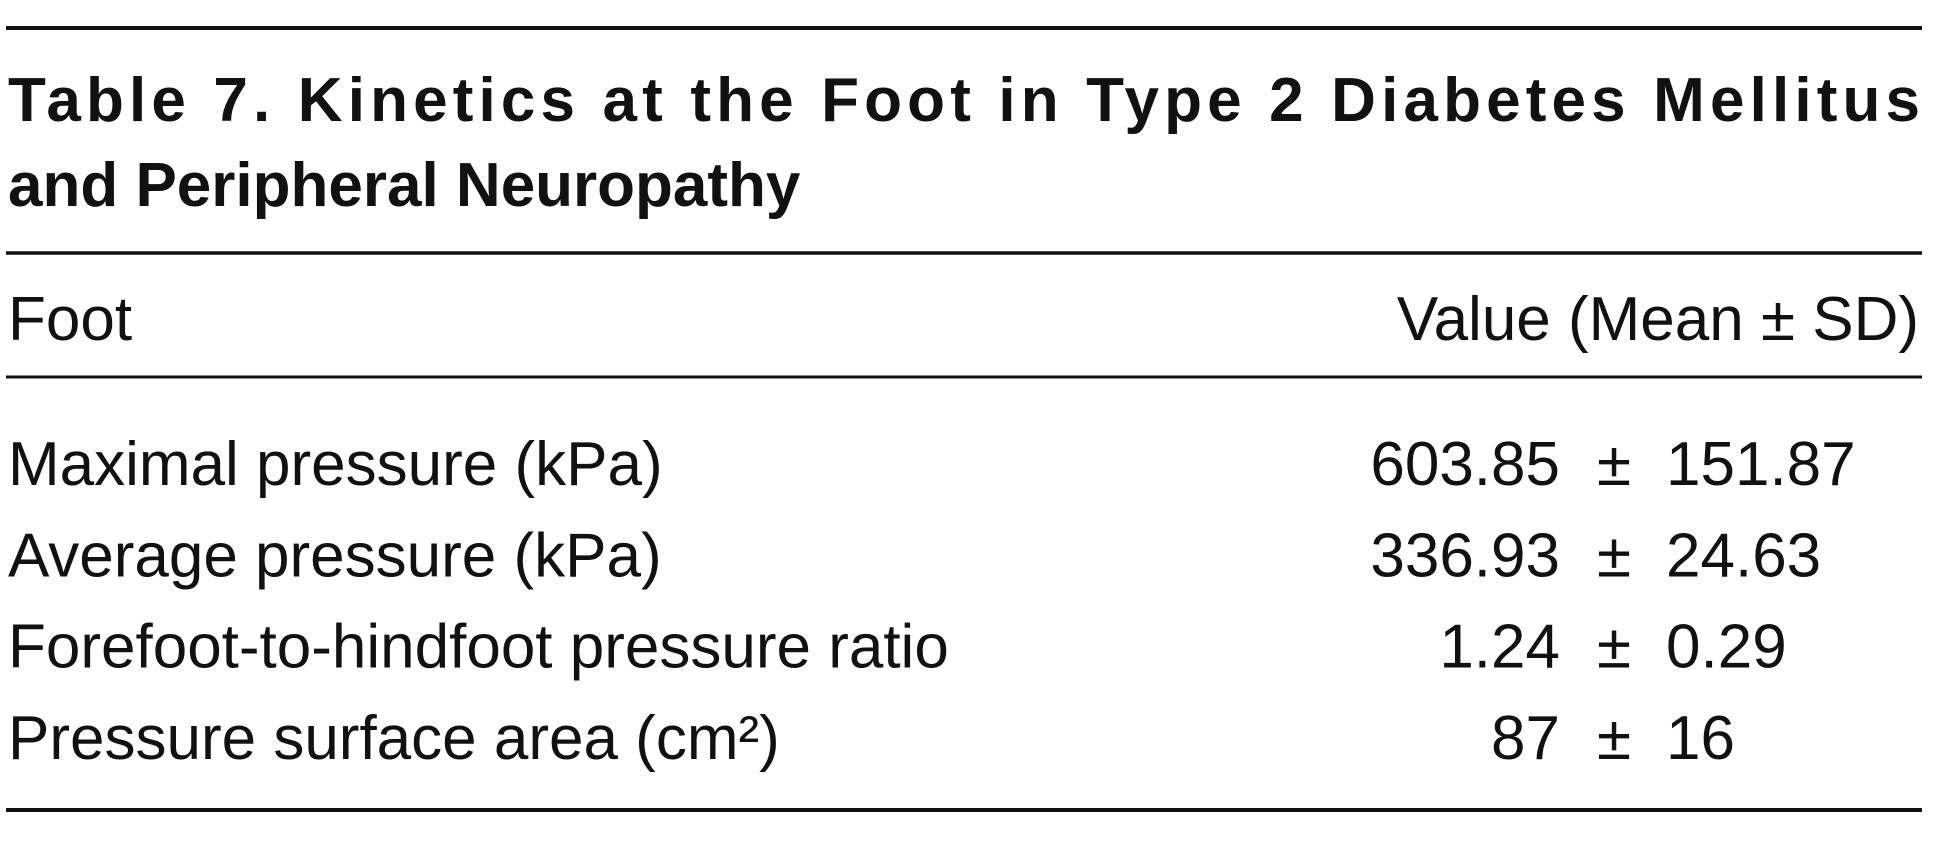  I want to click on row-label: Maximal pressure (kPa), so click(335, 464).